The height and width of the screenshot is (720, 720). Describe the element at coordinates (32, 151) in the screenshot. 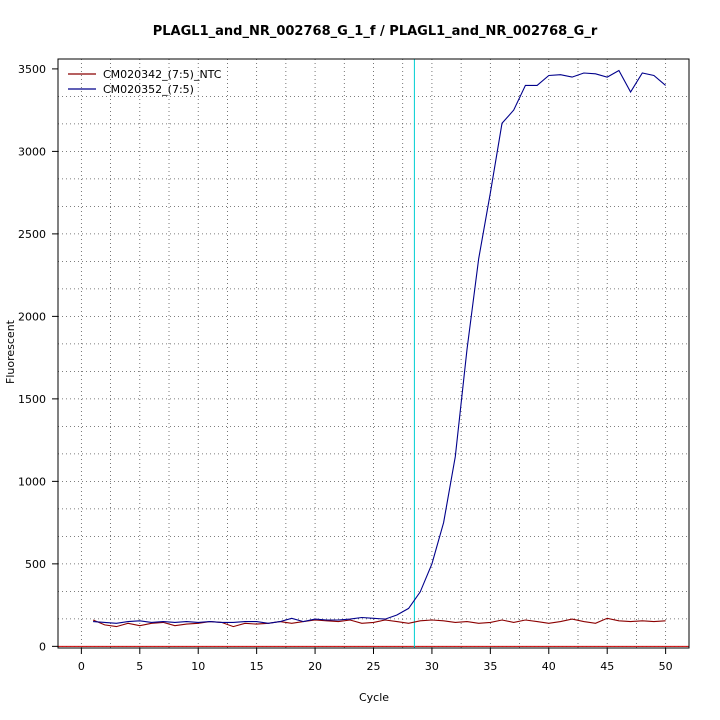

I see `y-tick-label: 3000` at that location.